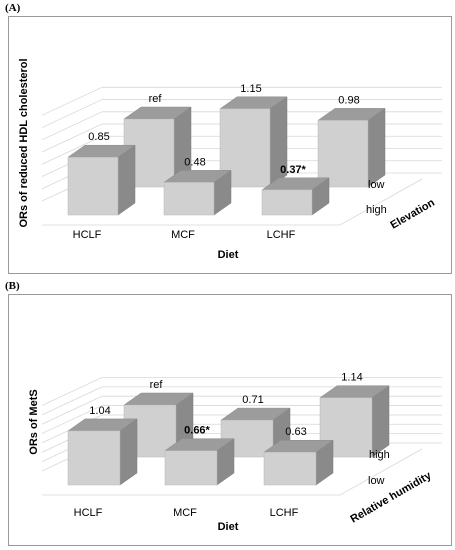  Describe the element at coordinates (157, 385) in the screenshot. I see `data-label-high-hclf: ref` at that location.